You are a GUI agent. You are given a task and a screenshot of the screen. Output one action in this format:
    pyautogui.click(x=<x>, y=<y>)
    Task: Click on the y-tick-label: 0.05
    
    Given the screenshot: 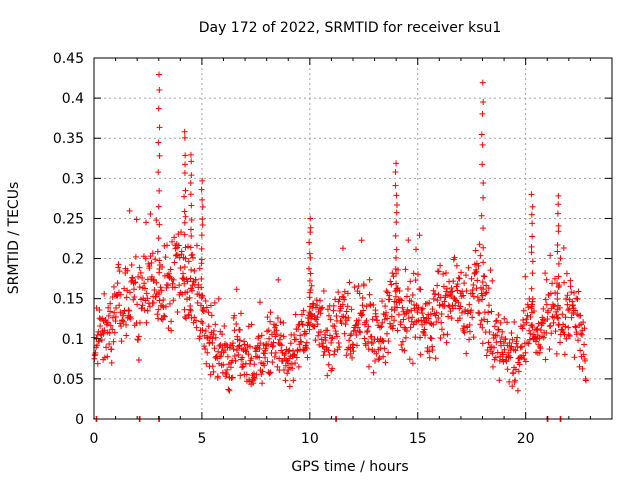 What is the action you would take?
    pyautogui.click(x=68, y=380)
    